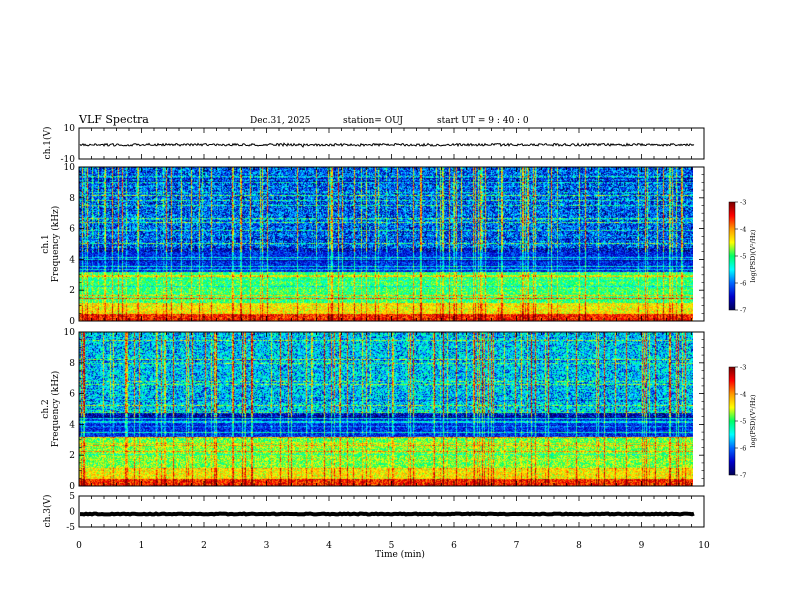  What do you see at coordinates (732, 421) in the screenshot?
I see `ch2-colorbar-gradient` at bounding box center [732, 421].